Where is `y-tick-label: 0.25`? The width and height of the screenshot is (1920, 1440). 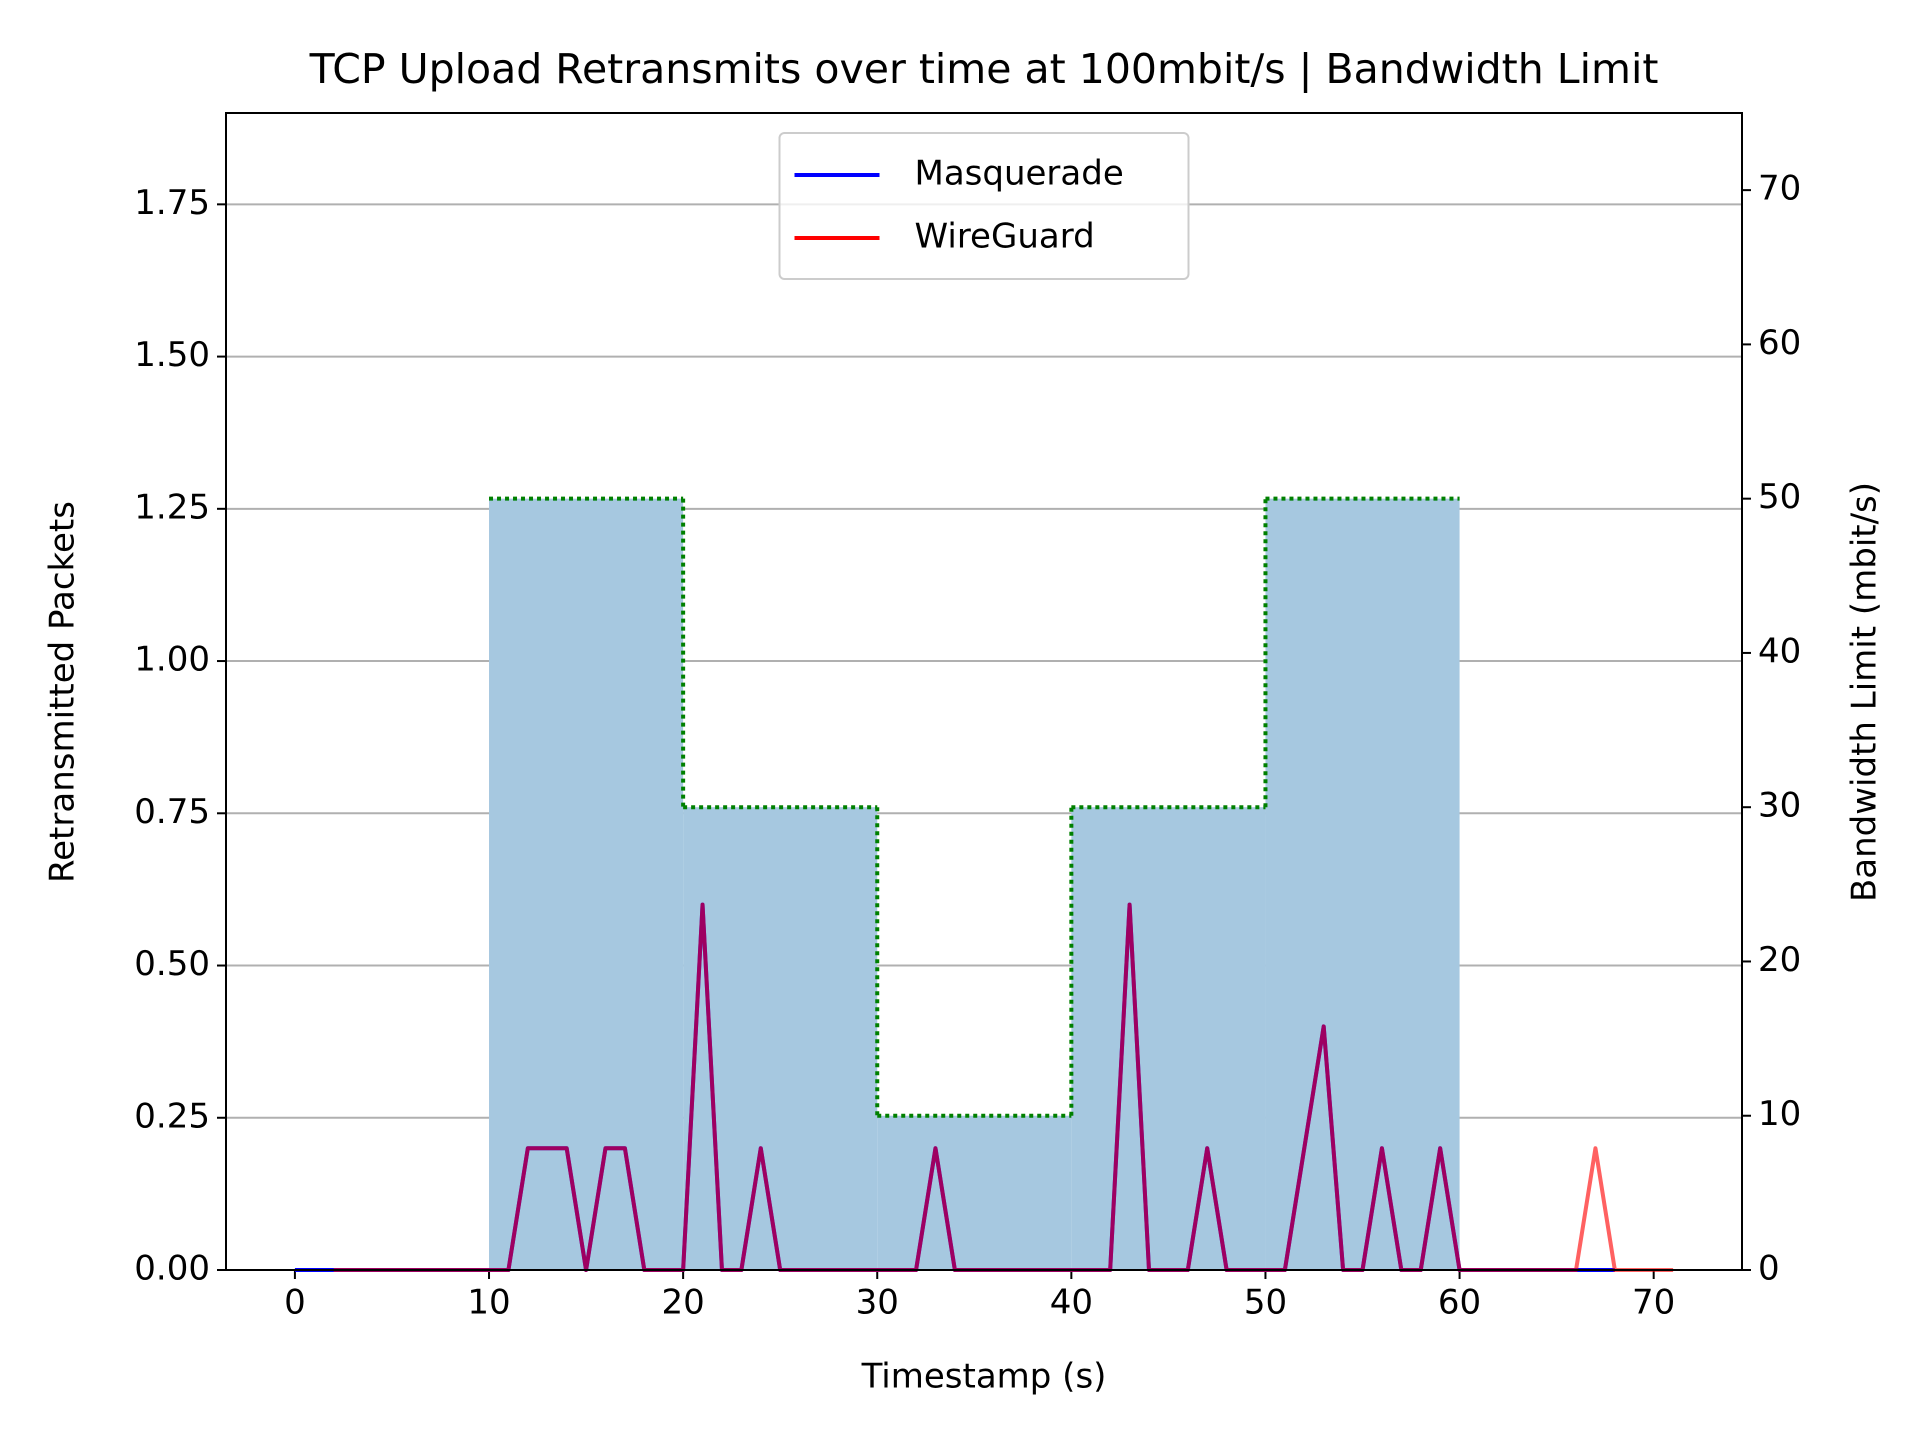
y-tick-label: 0.25 is located at coordinates (172, 1116).